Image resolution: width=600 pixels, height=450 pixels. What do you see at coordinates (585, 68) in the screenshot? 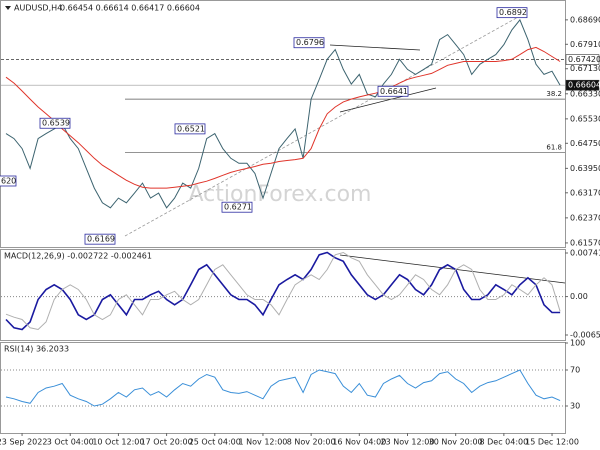
I see `y-tick-label: 0.67130` at bounding box center [585, 68].